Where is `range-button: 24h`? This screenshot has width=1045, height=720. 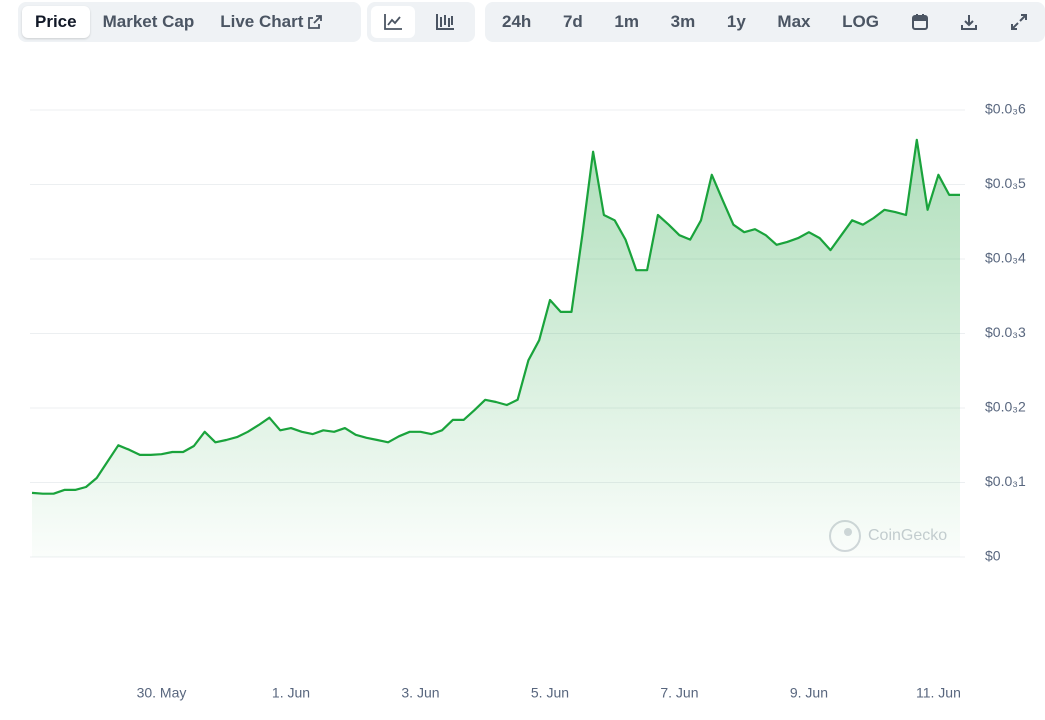
range-button: 24h is located at coordinates (517, 21).